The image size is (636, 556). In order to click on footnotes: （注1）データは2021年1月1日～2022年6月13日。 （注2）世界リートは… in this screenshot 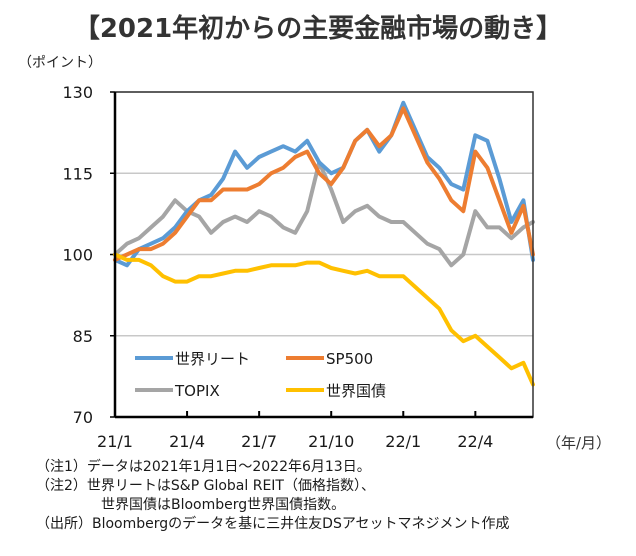, I will do `click(273, 496)`.